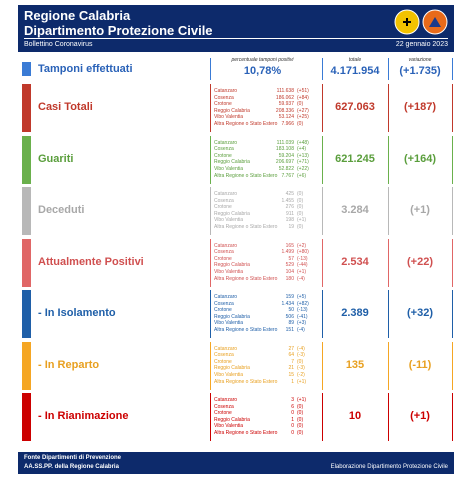 The height and width of the screenshot is (484, 472). I want to click on province-value: 7.767, so click(287, 175).